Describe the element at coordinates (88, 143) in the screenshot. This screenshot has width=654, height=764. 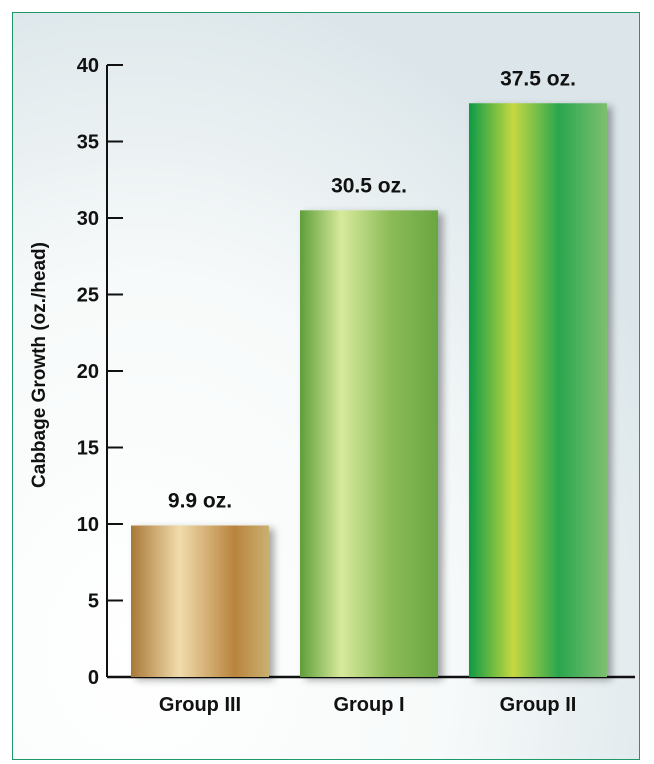
I see `y-tick-label: 35` at that location.